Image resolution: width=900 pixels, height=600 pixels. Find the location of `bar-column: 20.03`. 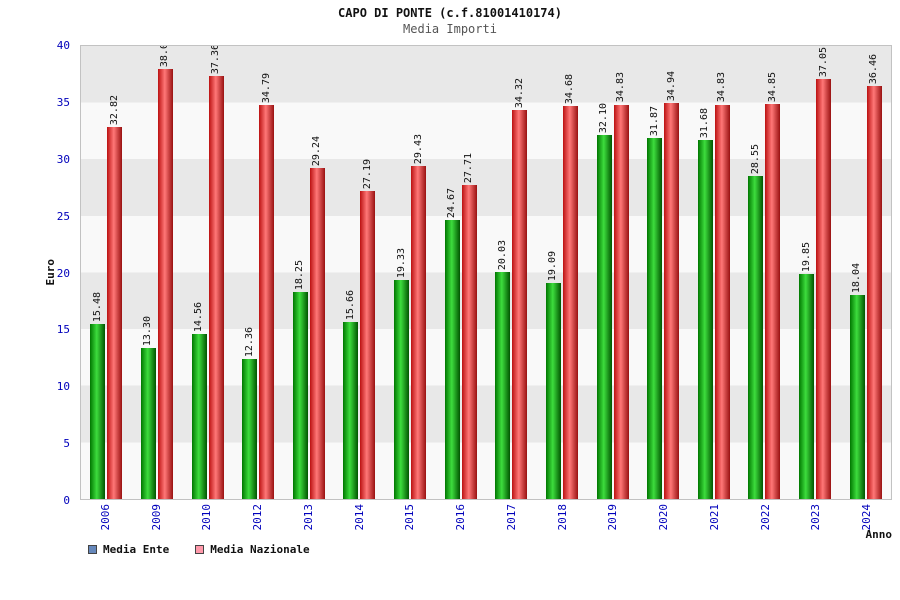

bar-column: 20.03 is located at coordinates (503, 272).